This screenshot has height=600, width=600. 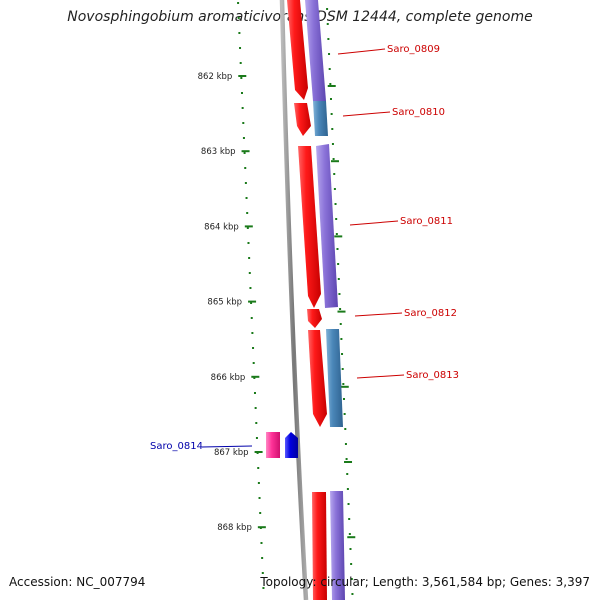 I want to click on accession-text: Accession: NC_007794, so click(x=77, y=582).